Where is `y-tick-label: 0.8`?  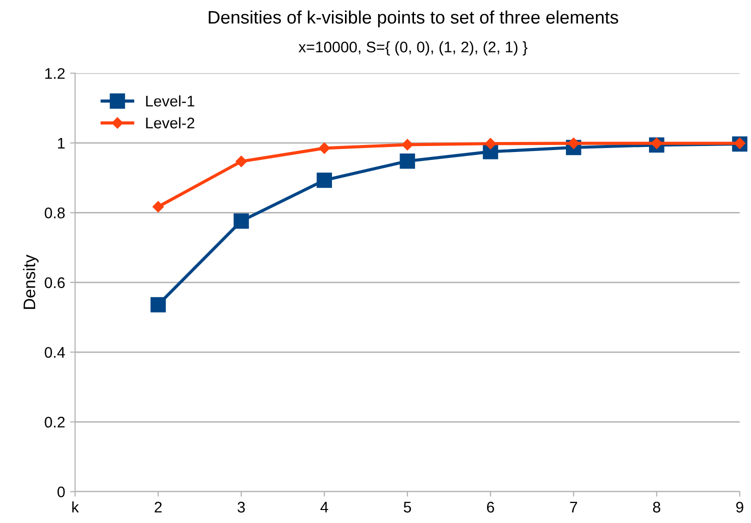
y-tick-label: 0.8 is located at coordinates (54, 213).